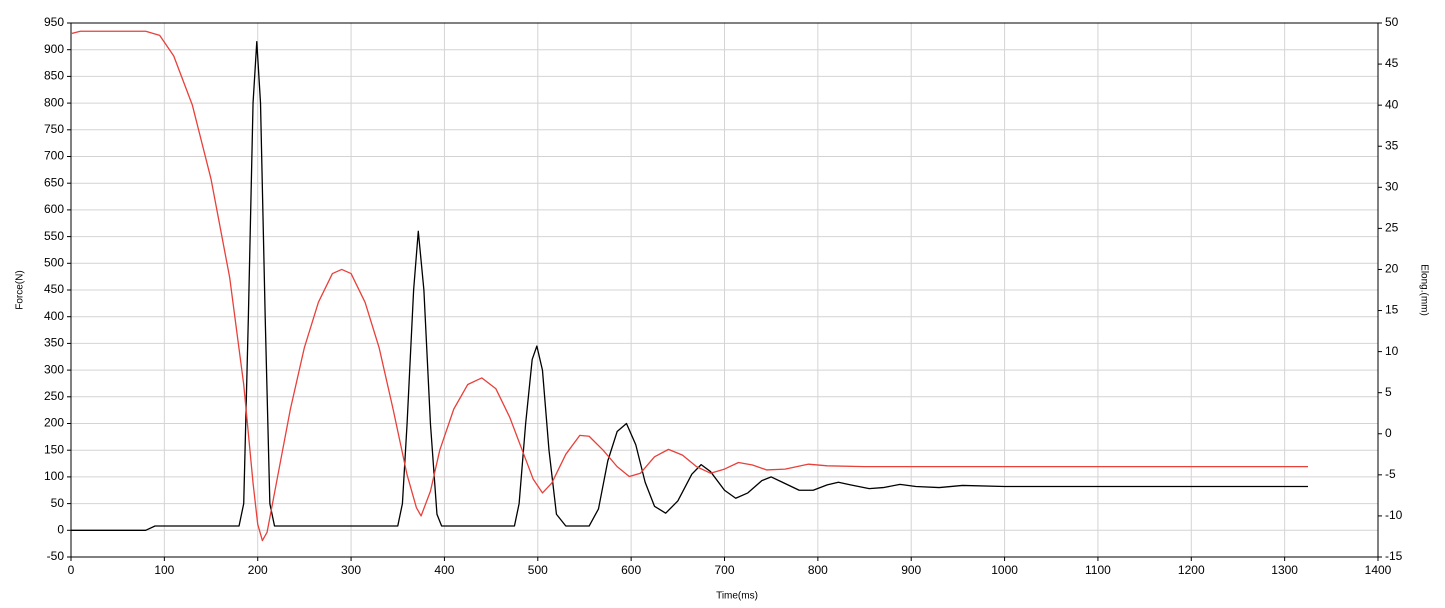 The width and height of the screenshot is (1445, 608). I want to click on y-tick-label: 250, so click(54, 396).